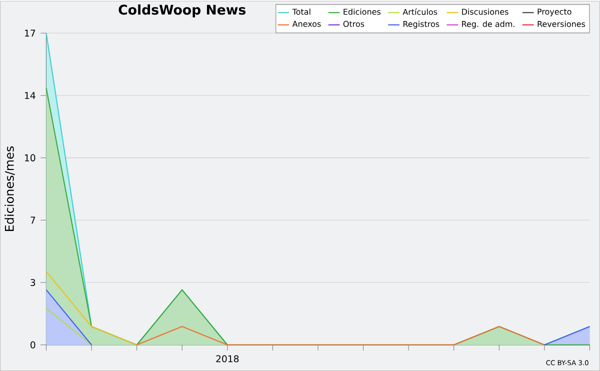 Image resolution: width=600 pixels, height=371 pixels. What do you see at coordinates (227, 358) in the screenshot?
I see `x-tick-label: 2018` at bounding box center [227, 358].